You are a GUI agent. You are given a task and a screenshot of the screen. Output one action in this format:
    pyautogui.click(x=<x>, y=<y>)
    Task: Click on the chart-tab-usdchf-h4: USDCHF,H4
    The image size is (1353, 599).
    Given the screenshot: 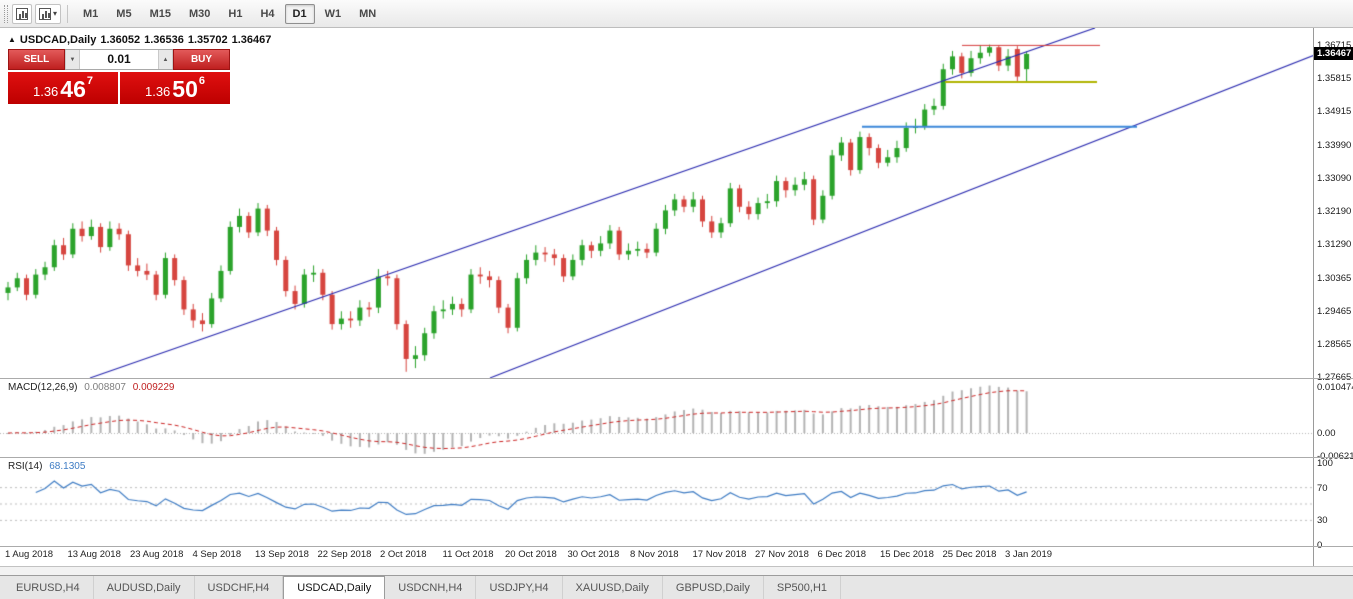 What is the action you would take?
    pyautogui.click(x=239, y=587)
    